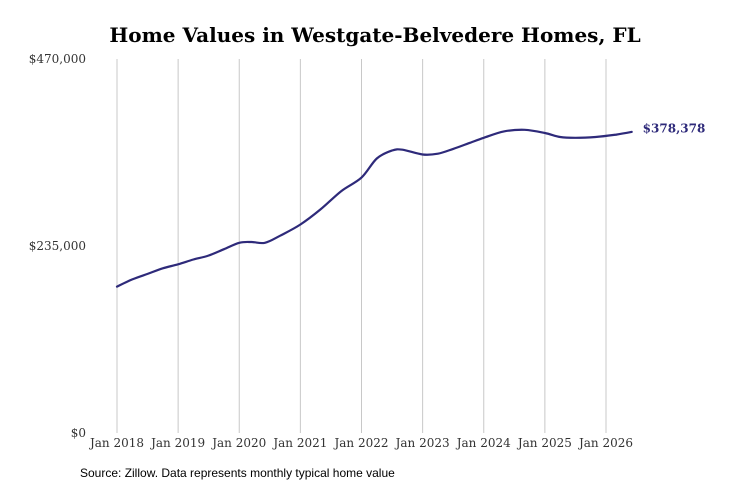 Image resolution: width=731 pixels, height=487 pixels. I want to click on y-tick-label-0: $0, so click(78, 433).